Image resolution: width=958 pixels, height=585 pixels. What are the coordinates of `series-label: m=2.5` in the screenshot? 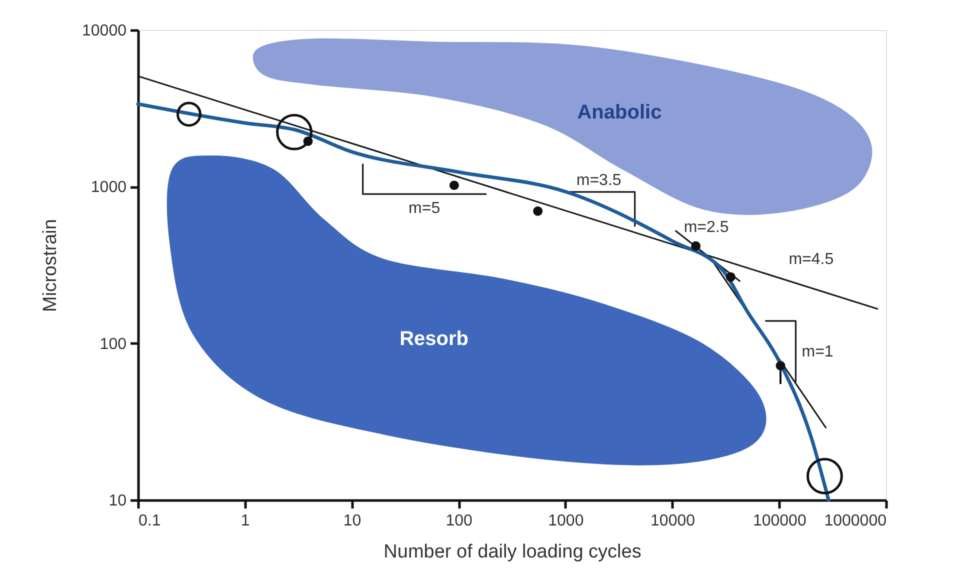 It's located at (706, 227).